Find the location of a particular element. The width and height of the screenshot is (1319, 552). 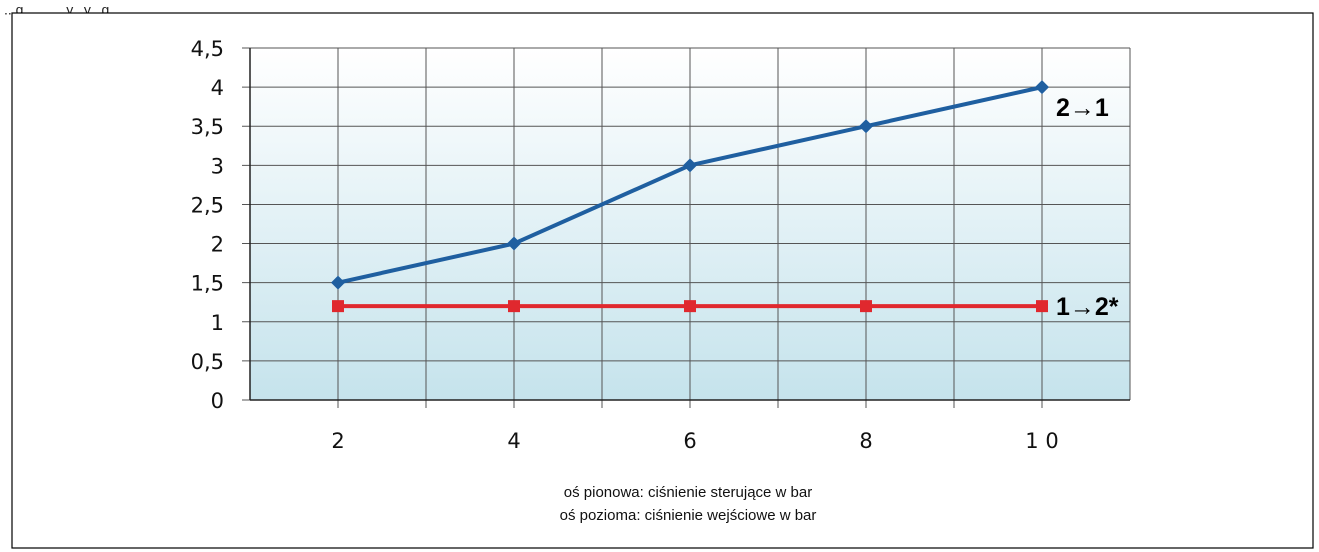

y-tick-label: 0 is located at coordinates (217, 401).